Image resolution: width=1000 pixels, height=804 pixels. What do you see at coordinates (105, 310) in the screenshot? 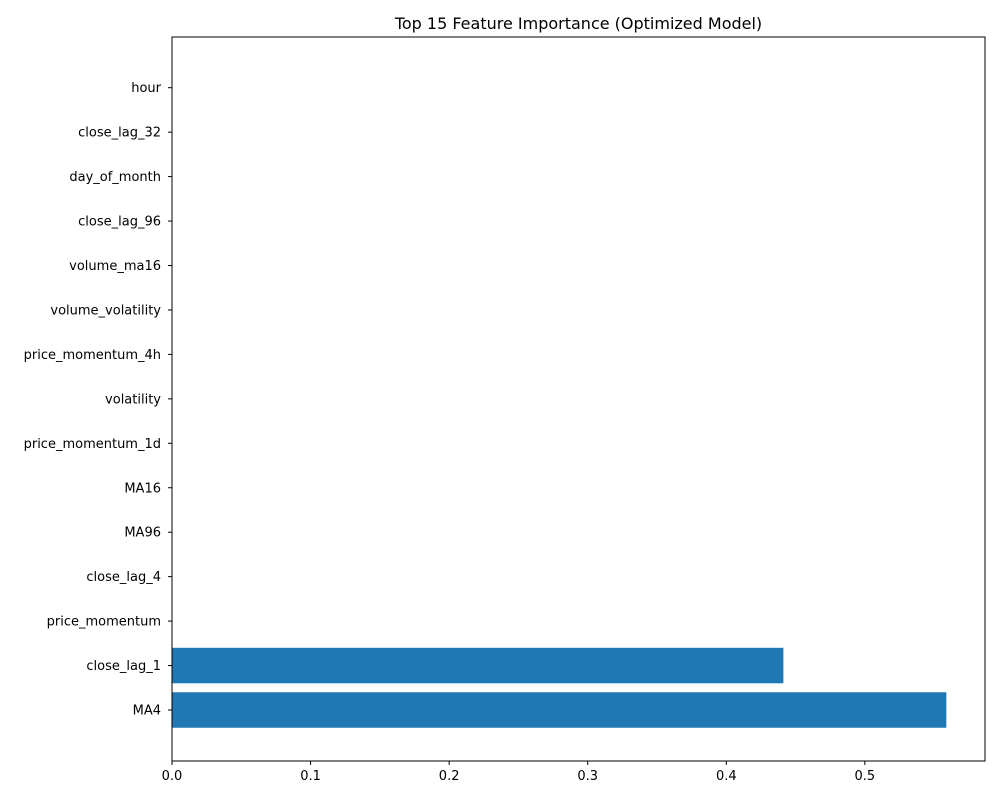
I see `y-tick-label: volume_volatility` at bounding box center [105, 310].